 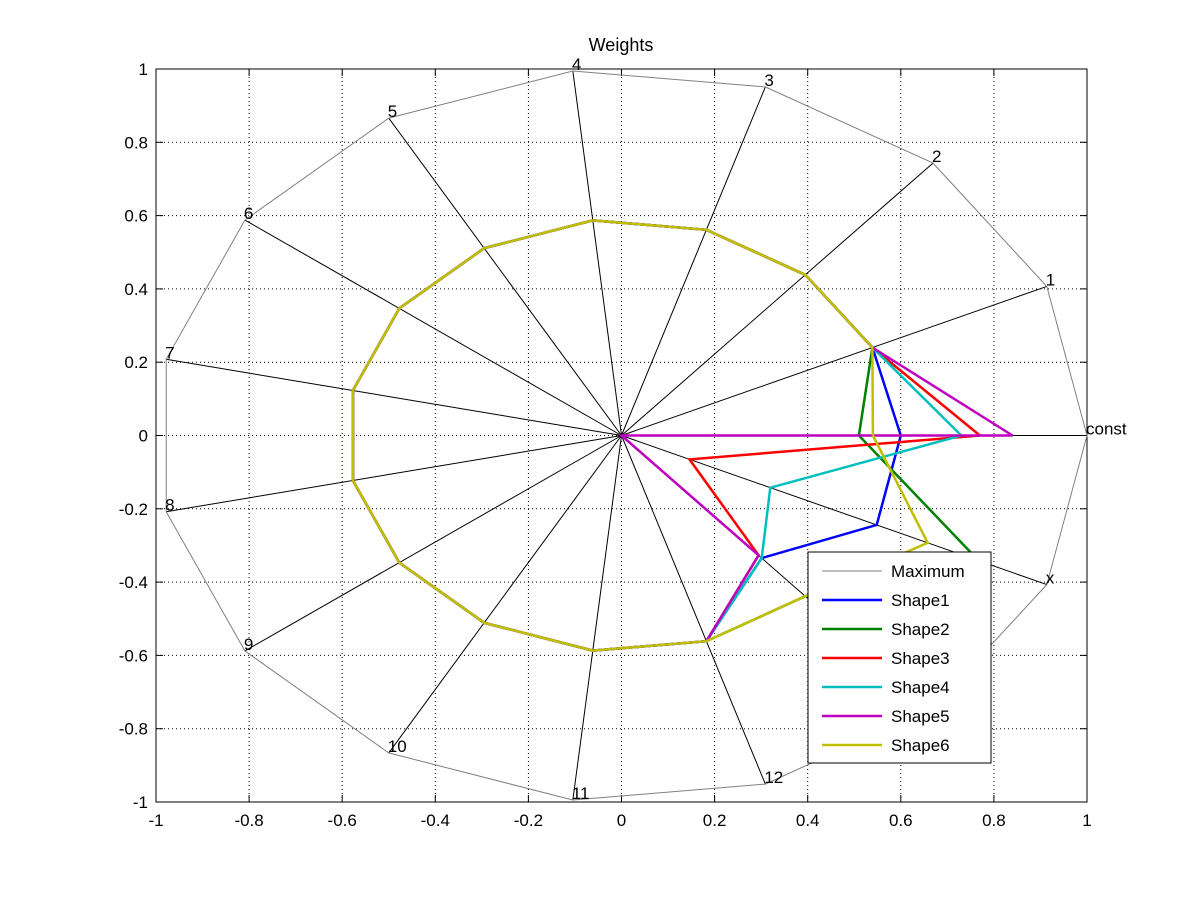 I want to click on x-tick-label: -0.4, so click(x=435, y=820).